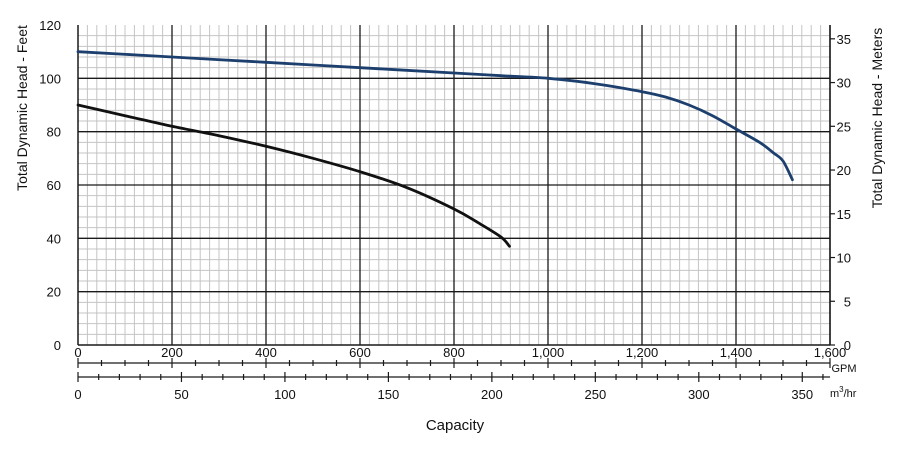 The width and height of the screenshot is (900, 463). Describe the element at coordinates (877, 118) in the screenshot. I see `right-axis-title: Total Dynamic Head - Meters` at that location.